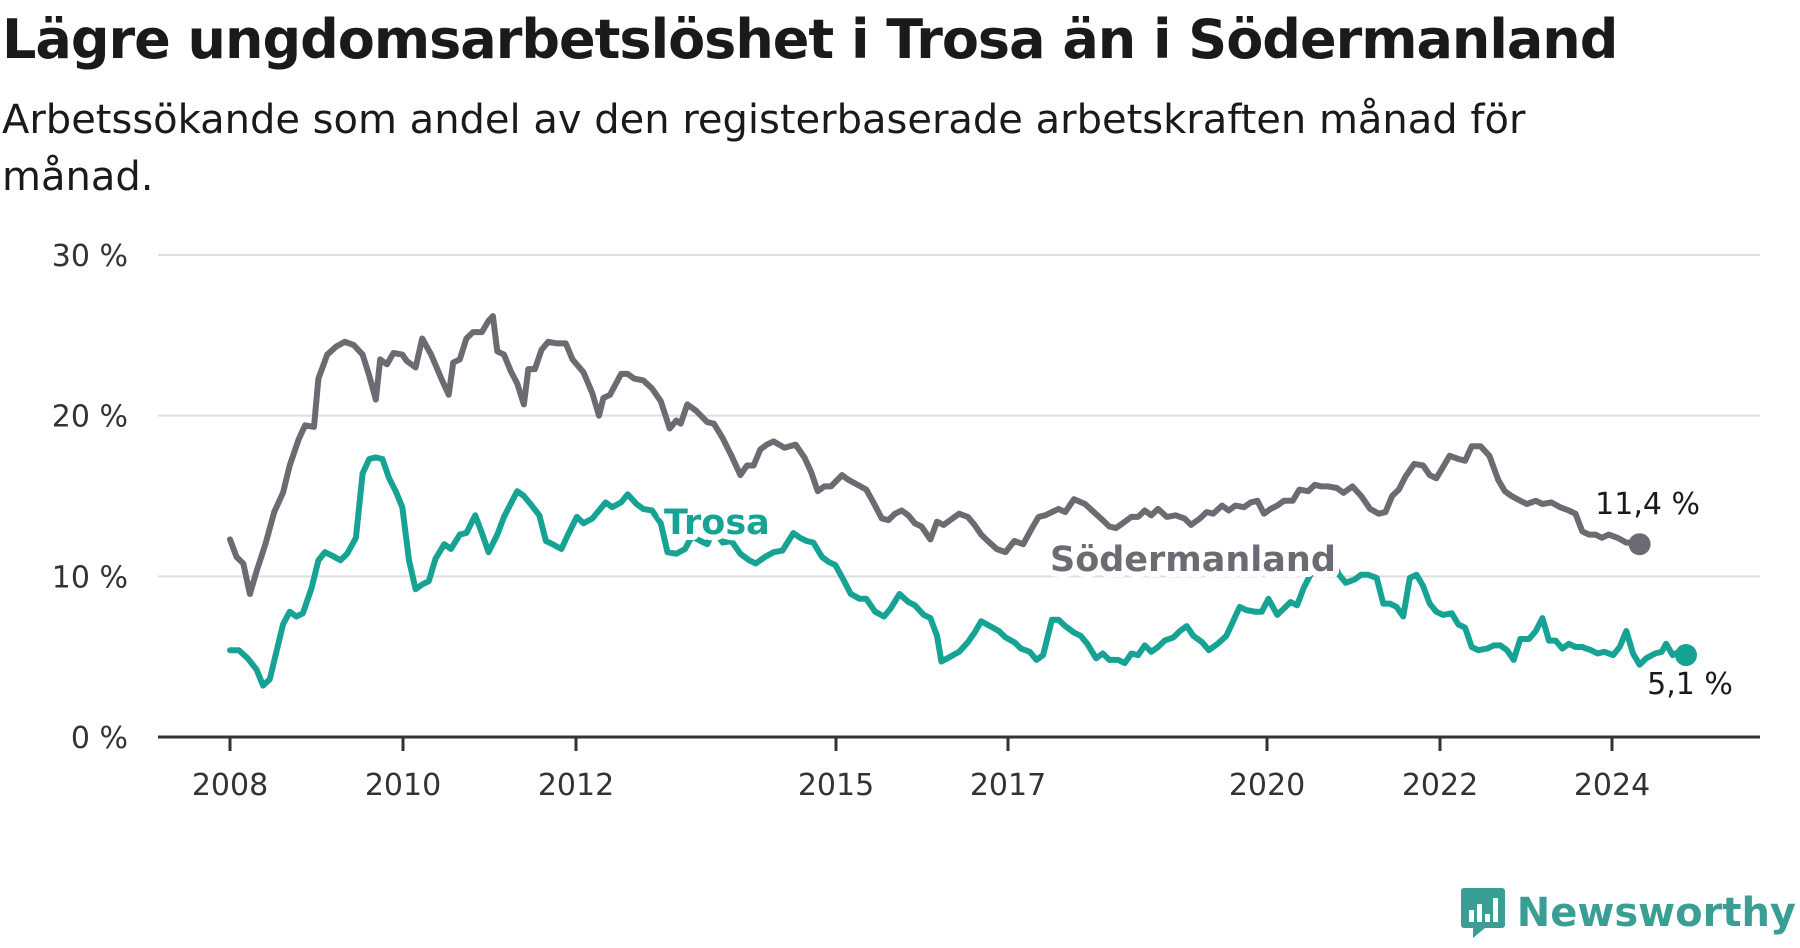 This screenshot has height=948, width=1800. I want to click on x-tick-label: 2017, so click(1008, 785).